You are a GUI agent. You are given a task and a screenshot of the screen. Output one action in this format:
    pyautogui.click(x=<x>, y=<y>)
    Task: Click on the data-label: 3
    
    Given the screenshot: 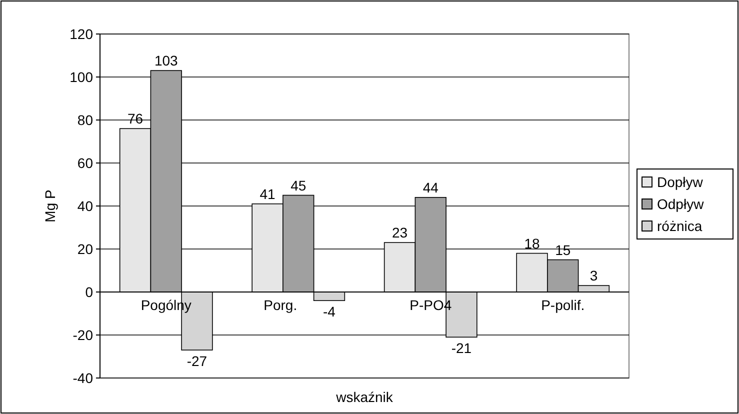 What is the action you would take?
    pyautogui.click(x=594, y=276)
    